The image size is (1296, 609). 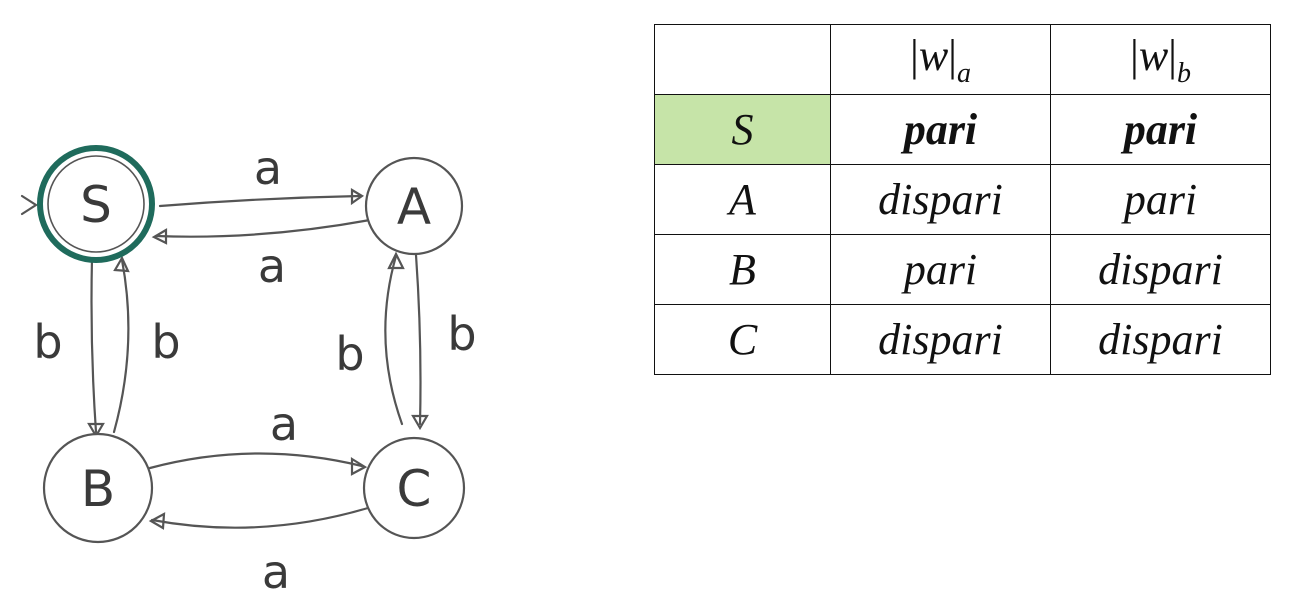 What do you see at coordinates (742, 339) in the screenshot?
I see `row-state-c: C` at bounding box center [742, 339].